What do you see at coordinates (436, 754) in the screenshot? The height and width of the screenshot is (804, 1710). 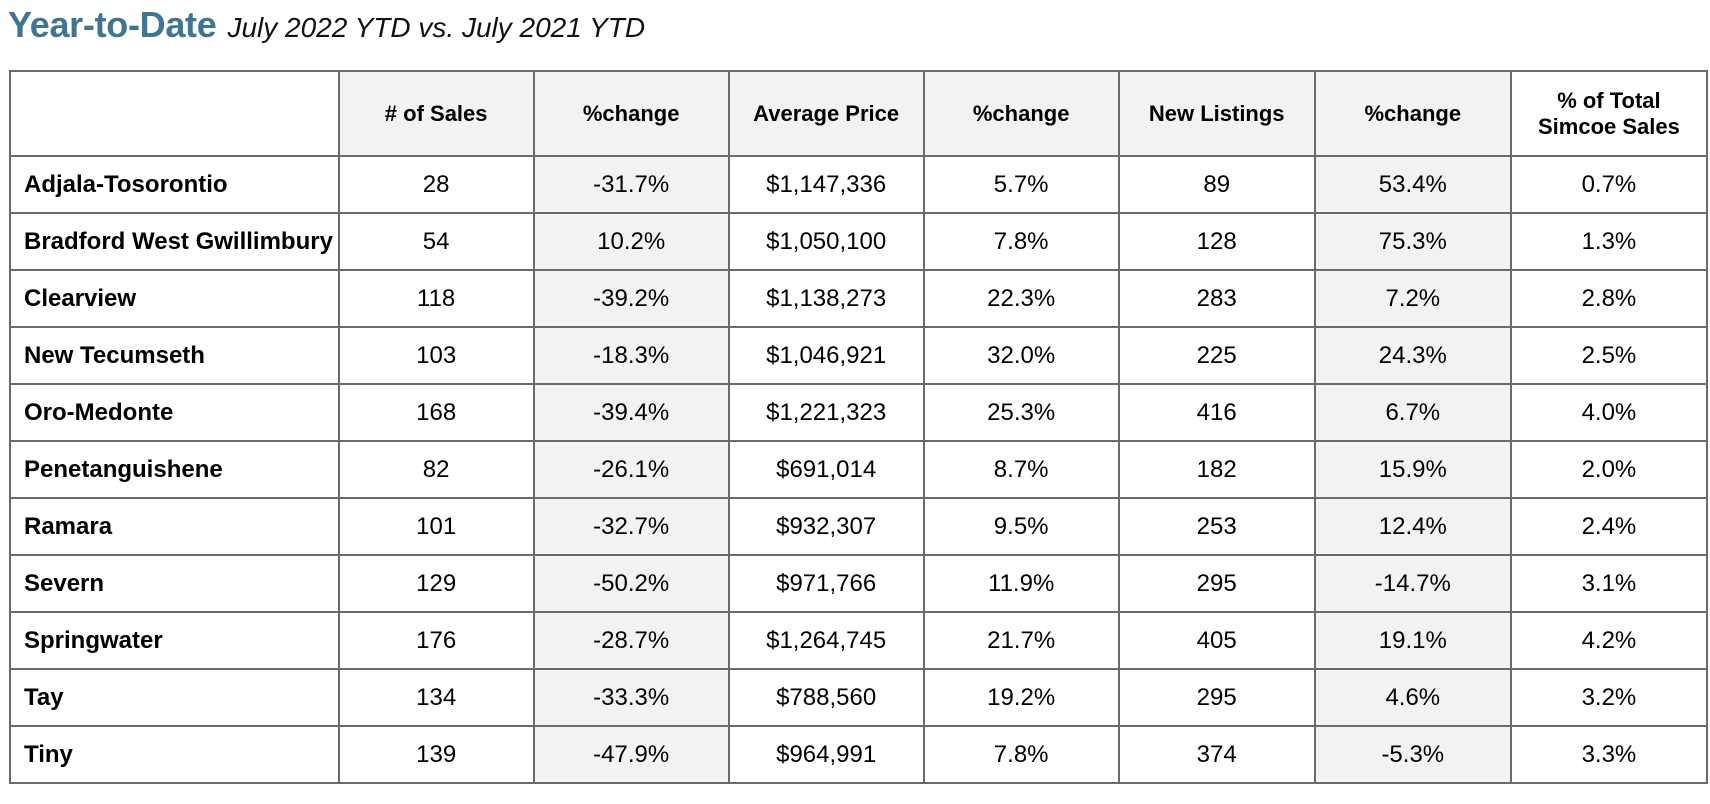 I see `cell-sales: 139` at bounding box center [436, 754].